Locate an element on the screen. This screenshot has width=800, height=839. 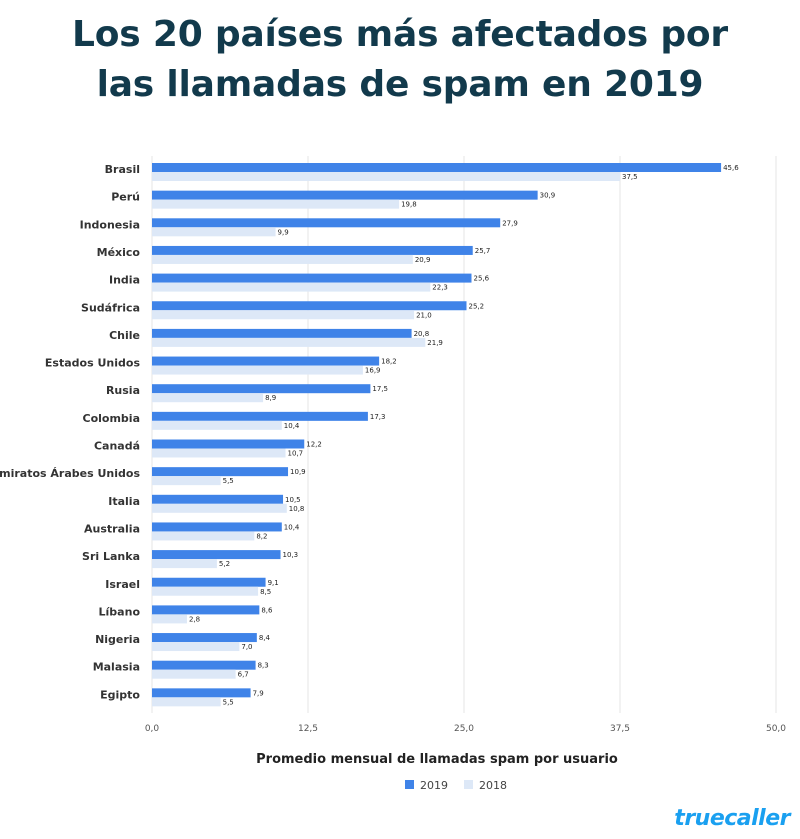
chart-title-line-1: Los 20 países más afectados por is located at coordinates (400, 34).